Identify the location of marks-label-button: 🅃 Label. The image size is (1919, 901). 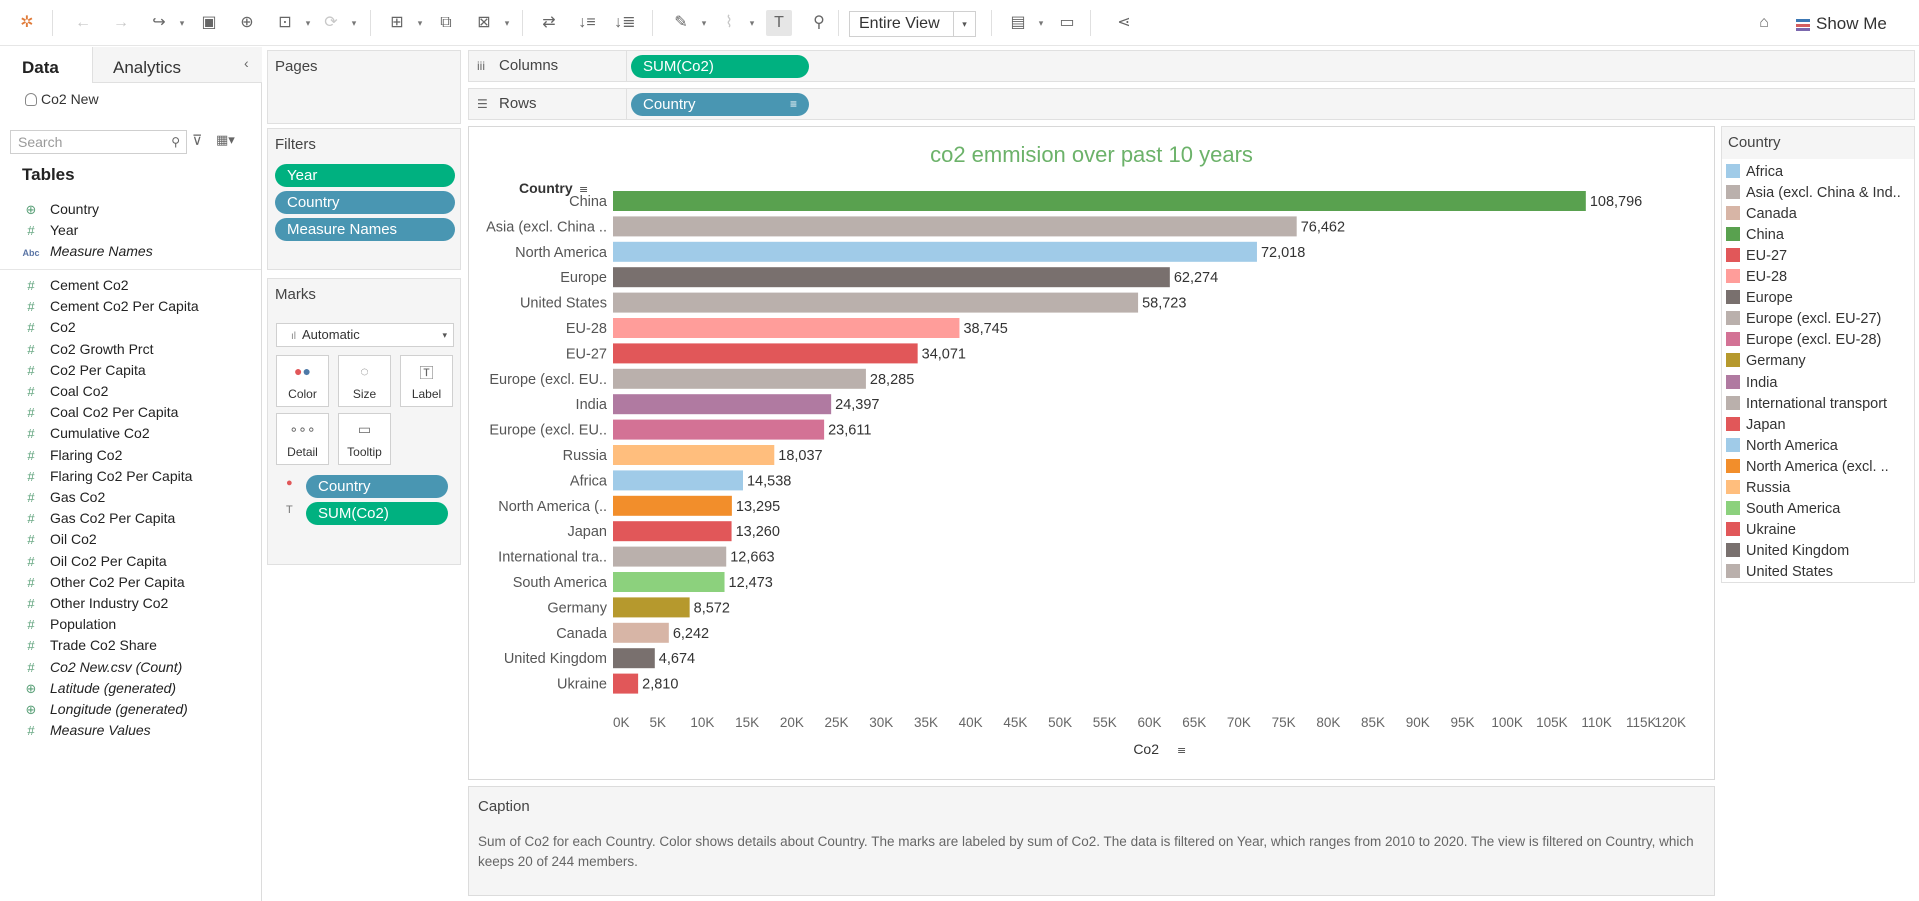
(426, 381).